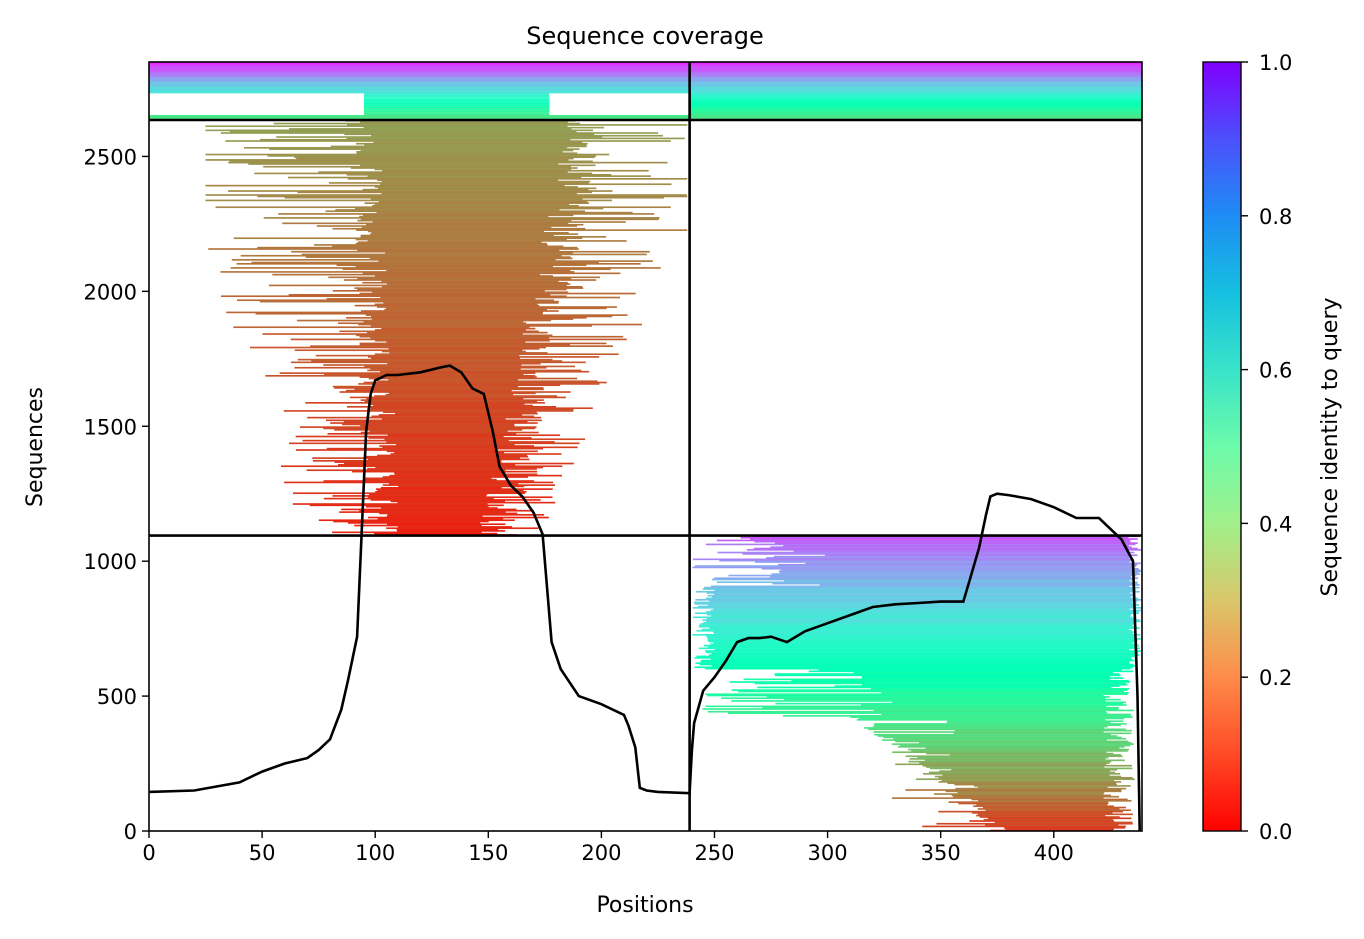  I want to click on x-tick-label: 0, so click(148, 853).